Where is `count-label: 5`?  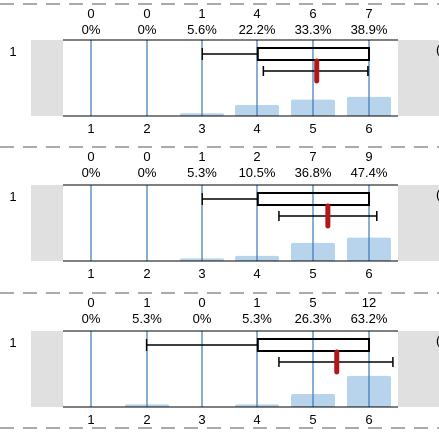 count-label: 5 is located at coordinates (312, 302).